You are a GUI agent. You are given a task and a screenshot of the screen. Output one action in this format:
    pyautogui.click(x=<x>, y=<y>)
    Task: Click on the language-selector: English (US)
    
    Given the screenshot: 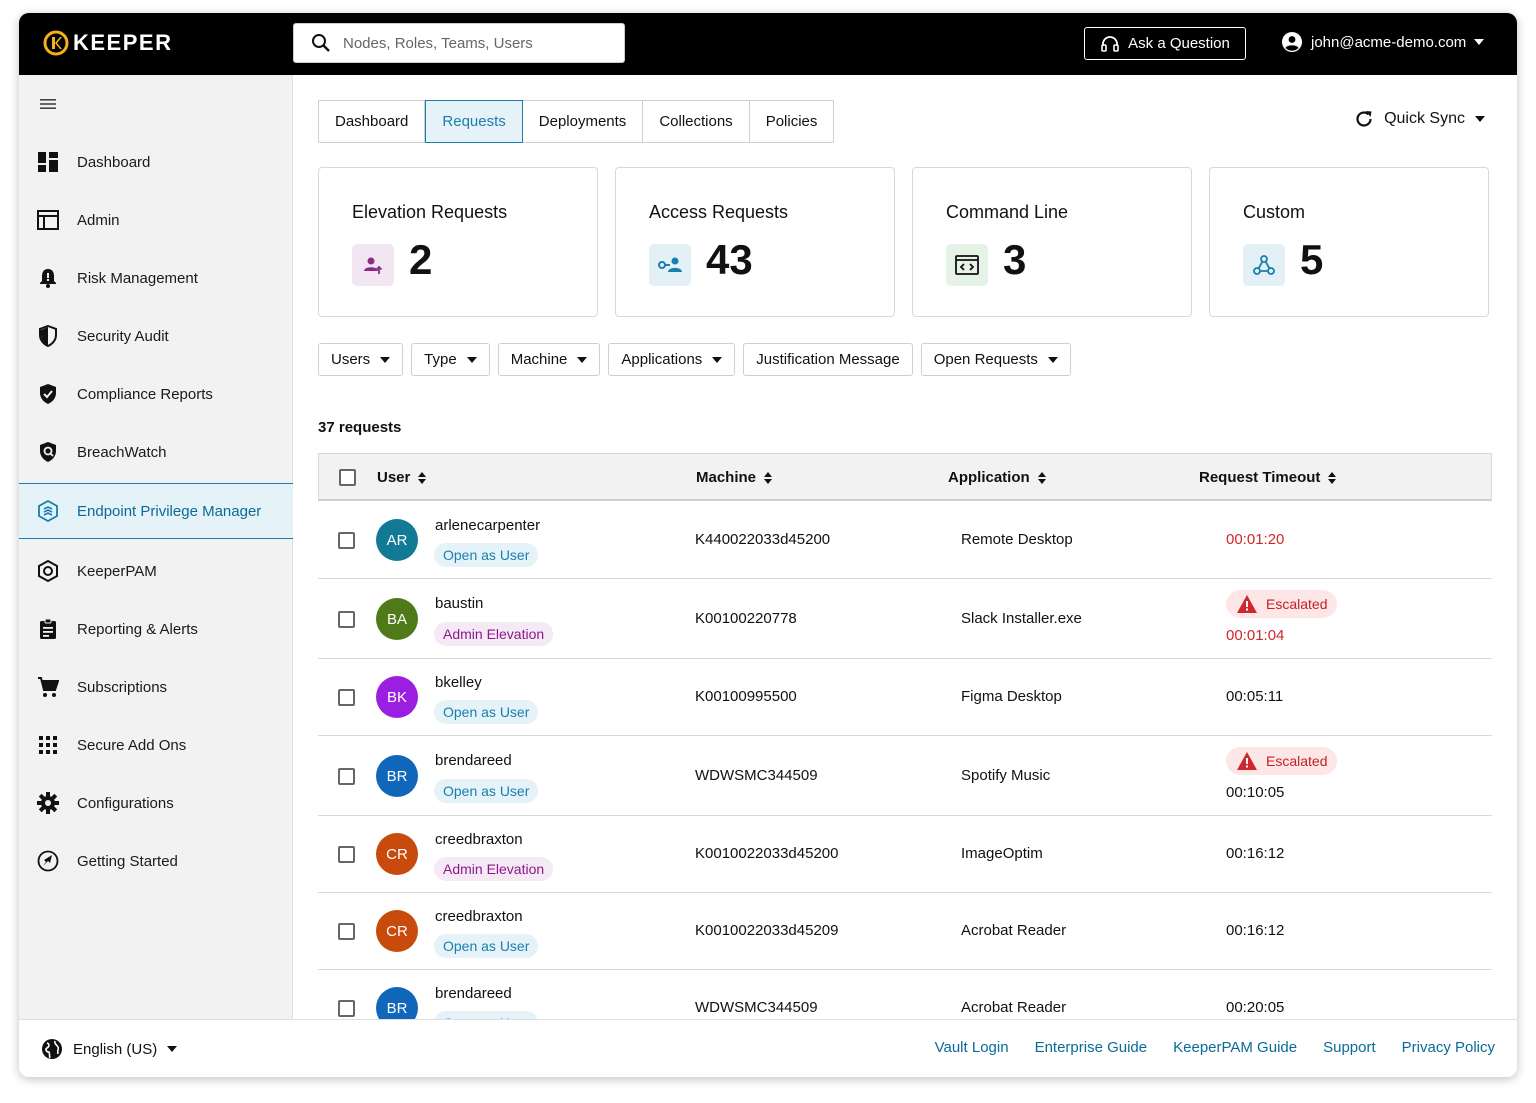 What is the action you would take?
    pyautogui.click(x=109, y=1049)
    